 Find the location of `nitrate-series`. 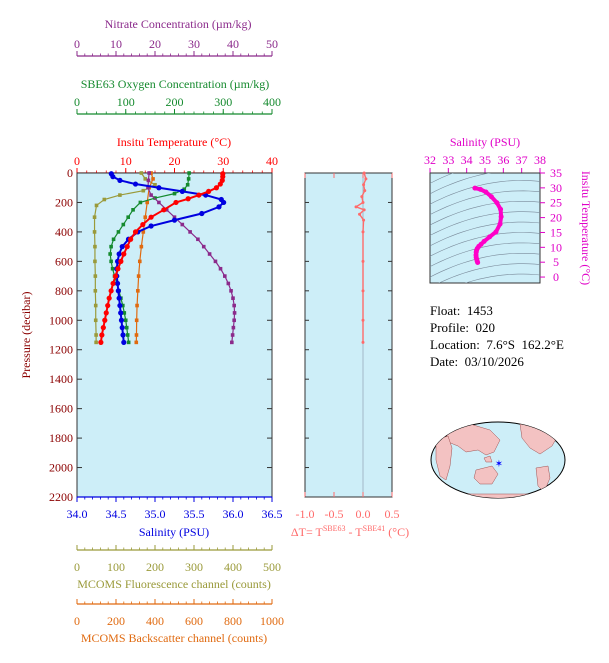

nitrate-series is located at coordinates (191, 258).